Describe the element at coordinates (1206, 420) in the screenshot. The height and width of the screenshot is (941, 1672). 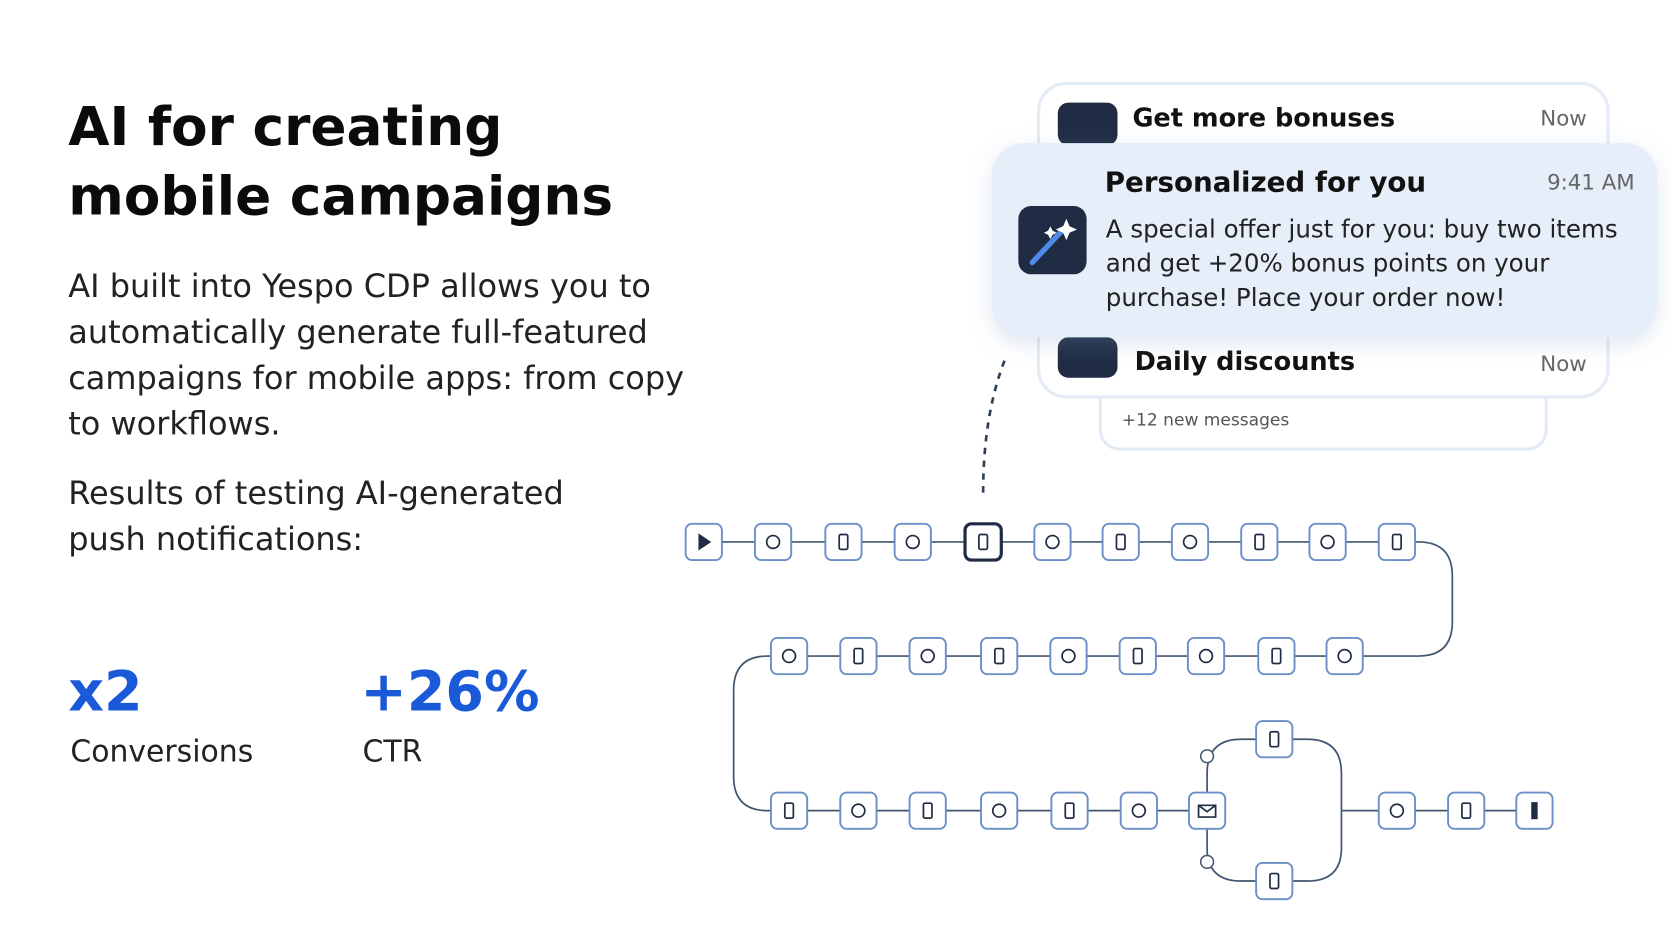
I see `more-text: +12 new messages` at that location.